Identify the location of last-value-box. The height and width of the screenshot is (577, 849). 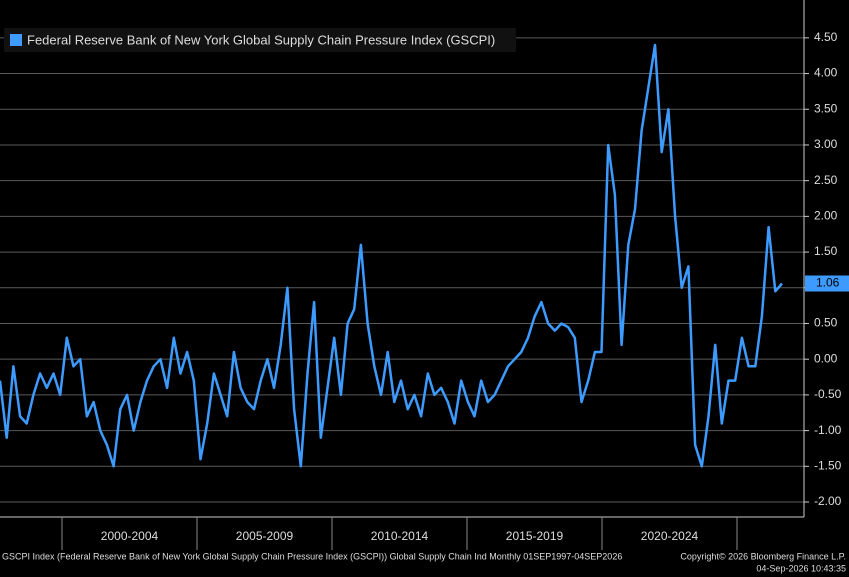
(827, 283).